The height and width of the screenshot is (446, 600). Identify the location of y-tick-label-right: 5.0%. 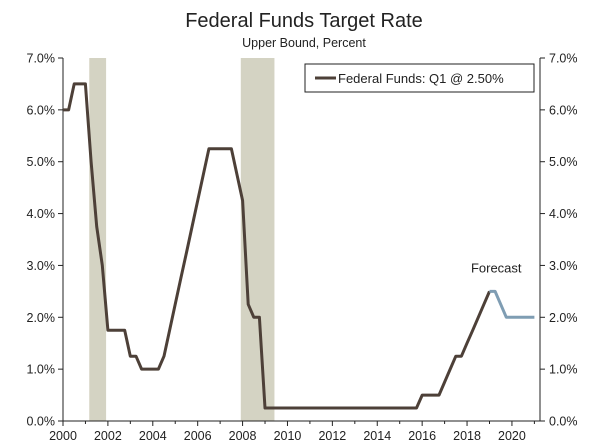
(563, 162).